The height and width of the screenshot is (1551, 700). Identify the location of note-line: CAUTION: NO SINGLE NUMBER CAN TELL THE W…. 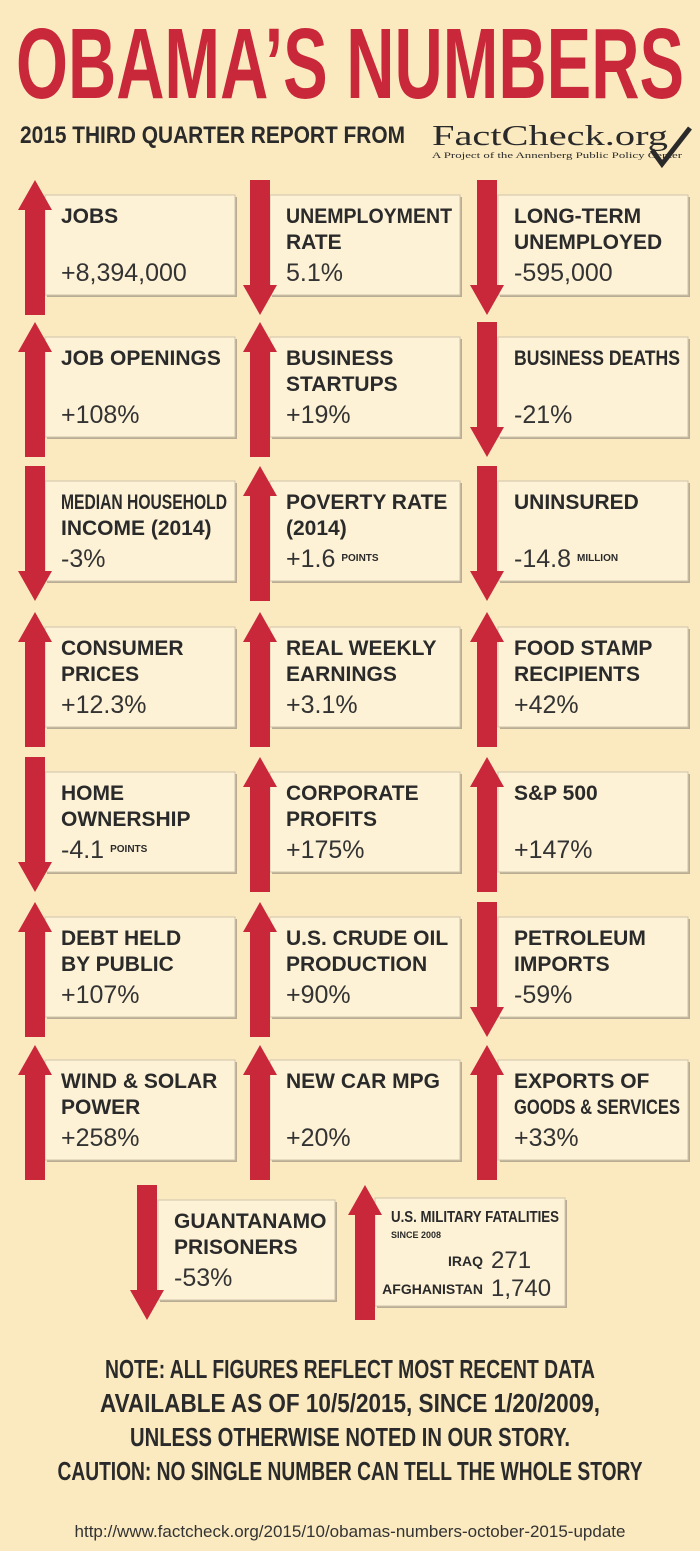
(350, 1471).